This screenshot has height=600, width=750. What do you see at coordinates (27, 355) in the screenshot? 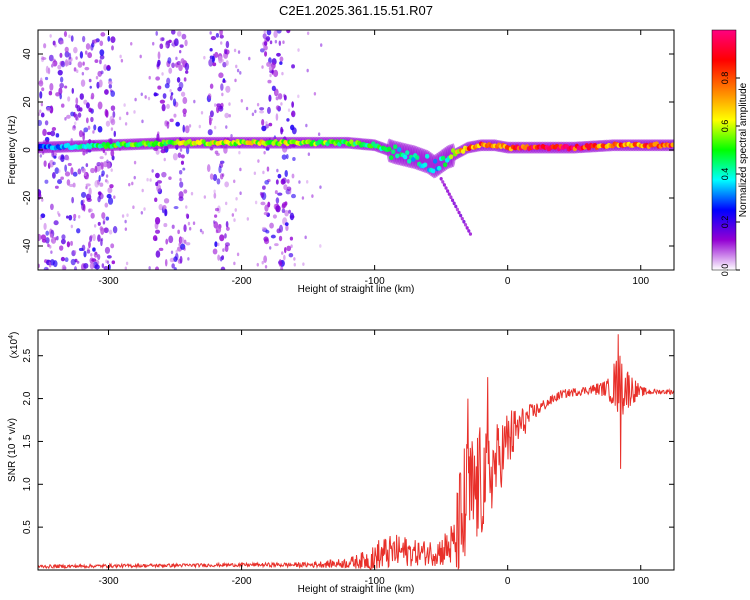
I see `y-tick-label: 2.5` at bounding box center [27, 355].